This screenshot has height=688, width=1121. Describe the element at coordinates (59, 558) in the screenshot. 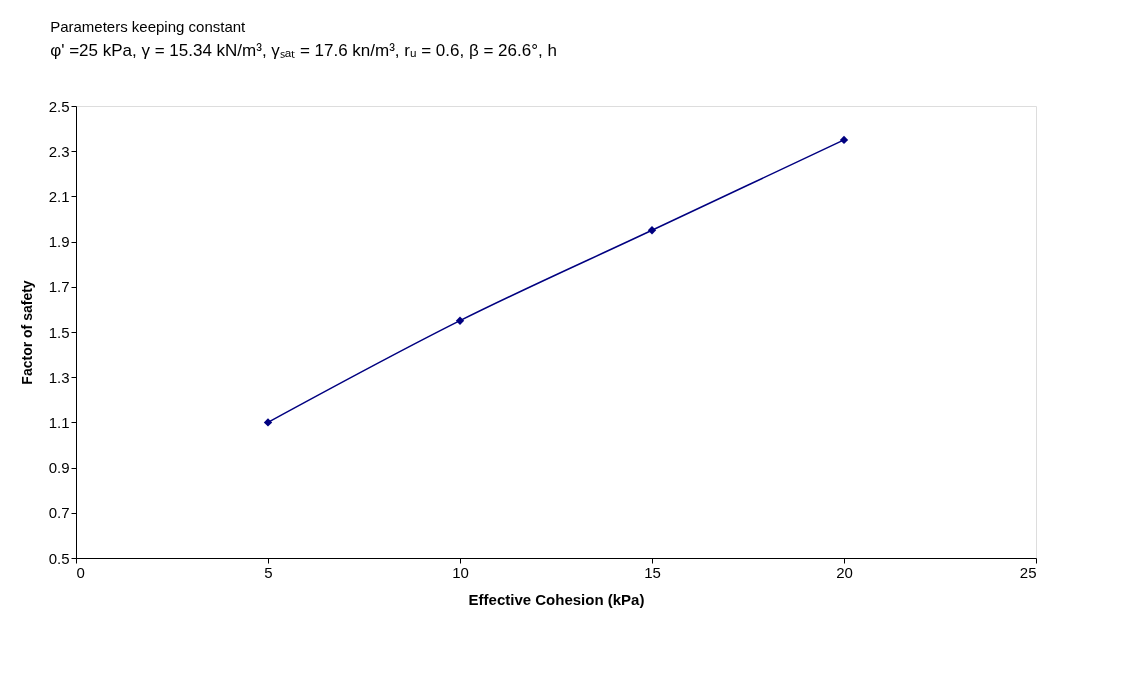

I see `y-tick-label: 0.5` at that location.